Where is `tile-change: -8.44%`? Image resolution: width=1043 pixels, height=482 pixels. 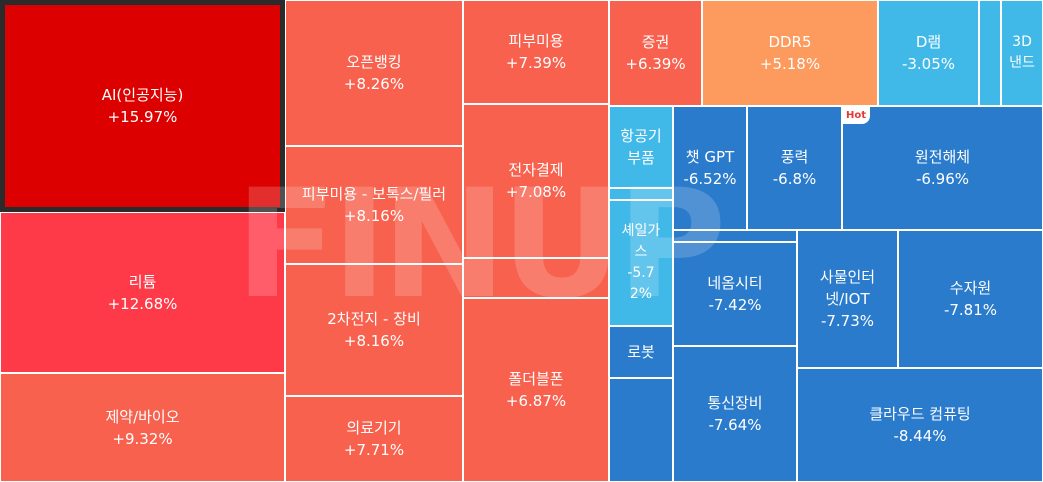
tile-change: -8.44% is located at coordinates (920, 436).